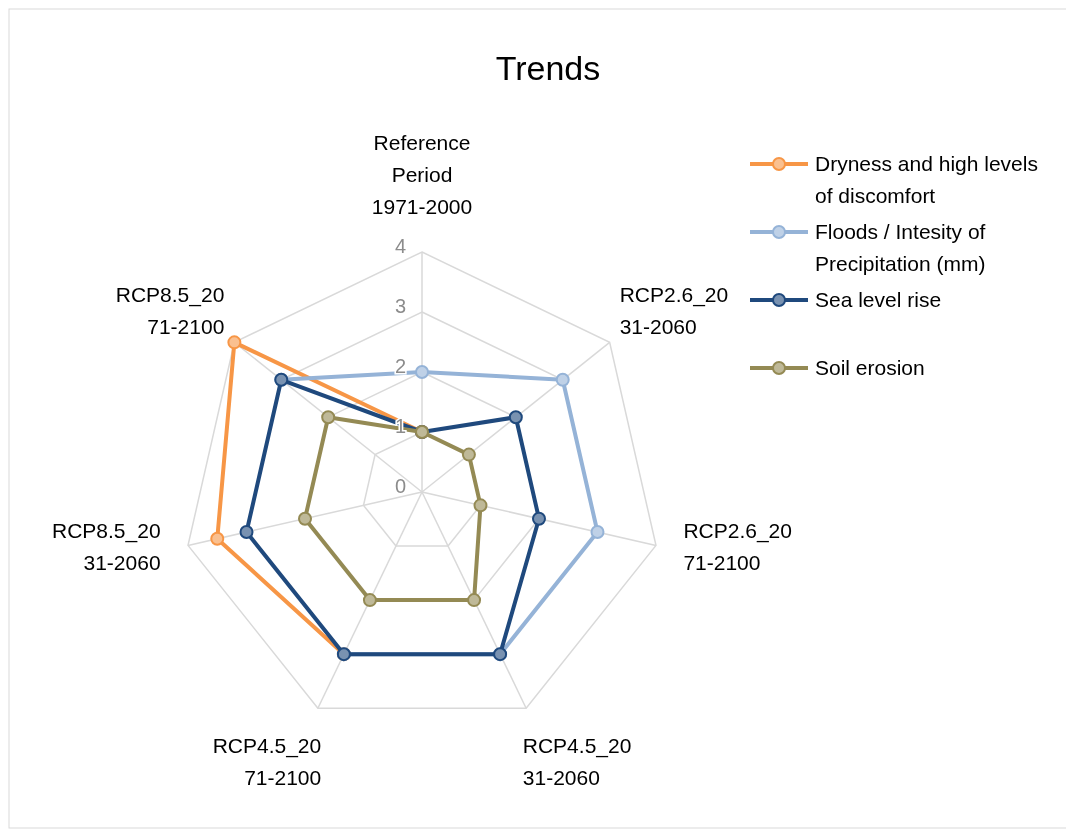  What do you see at coordinates (400, 306) in the screenshot?
I see `y-tick-label: 3` at bounding box center [400, 306].